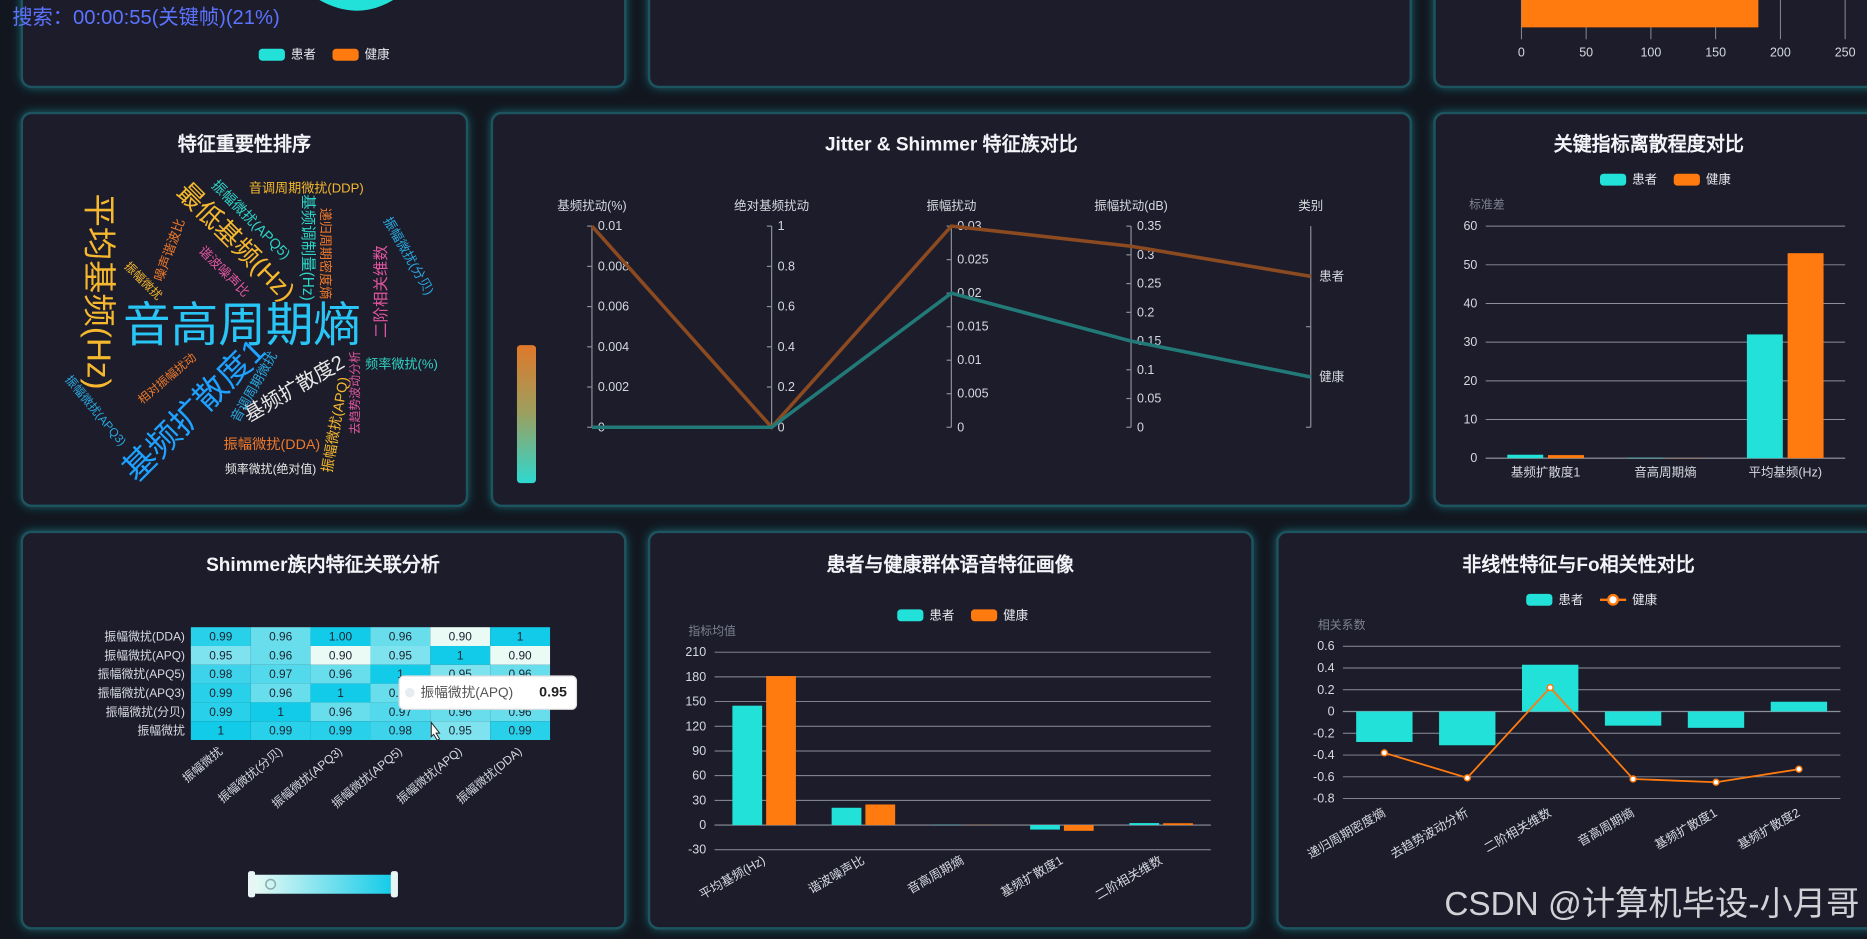 The height and width of the screenshot is (939, 1867). What do you see at coordinates (145, 17) in the screenshot?
I see `search-overlay: 搜索：00:00:55(关键帧)(21%)` at bounding box center [145, 17].